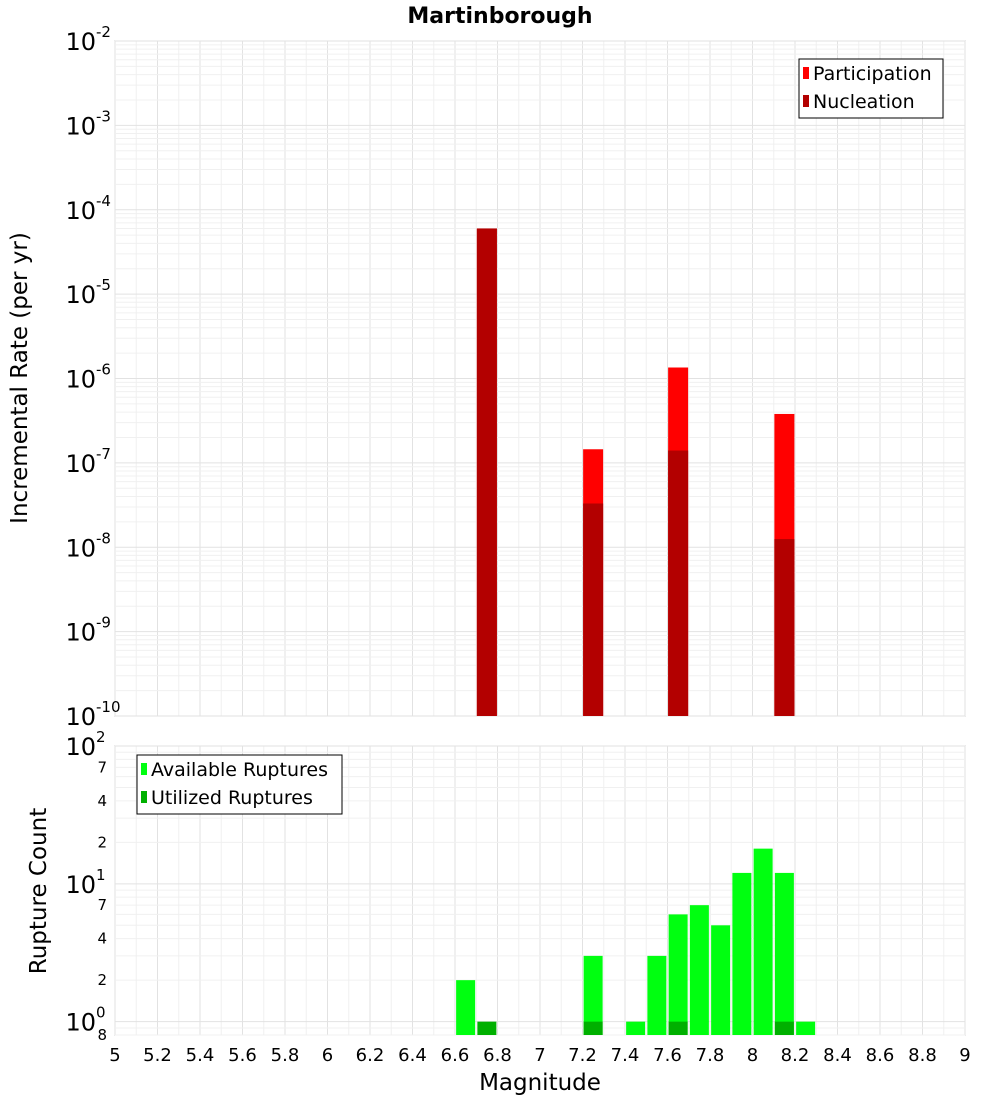 The image size is (1000, 1100). I want to click on legend-participation-label: Participation, so click(872, 74).